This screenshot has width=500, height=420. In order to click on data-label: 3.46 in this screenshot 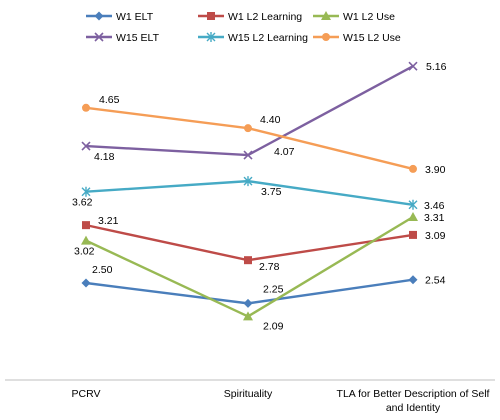, I will do `click(434, 206)`.